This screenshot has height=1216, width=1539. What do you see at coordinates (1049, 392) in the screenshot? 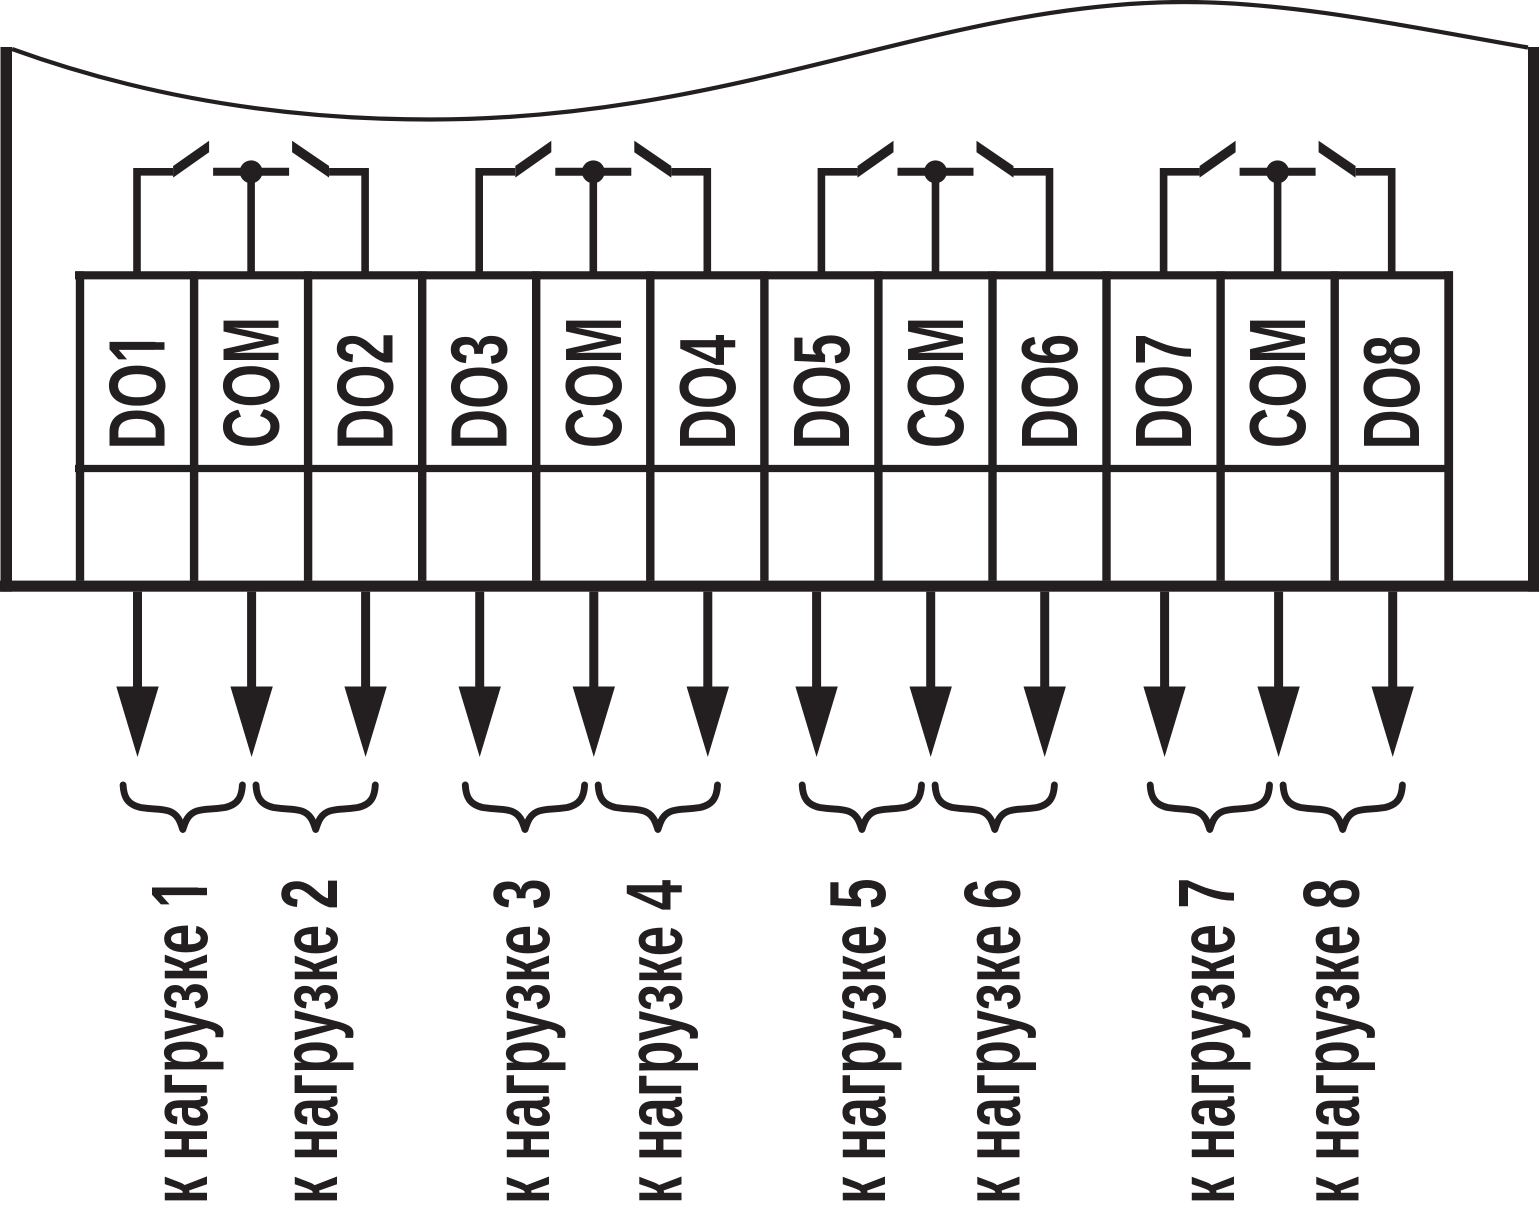
I see `svg-text: DO6` at bounding box center [1049, 392].